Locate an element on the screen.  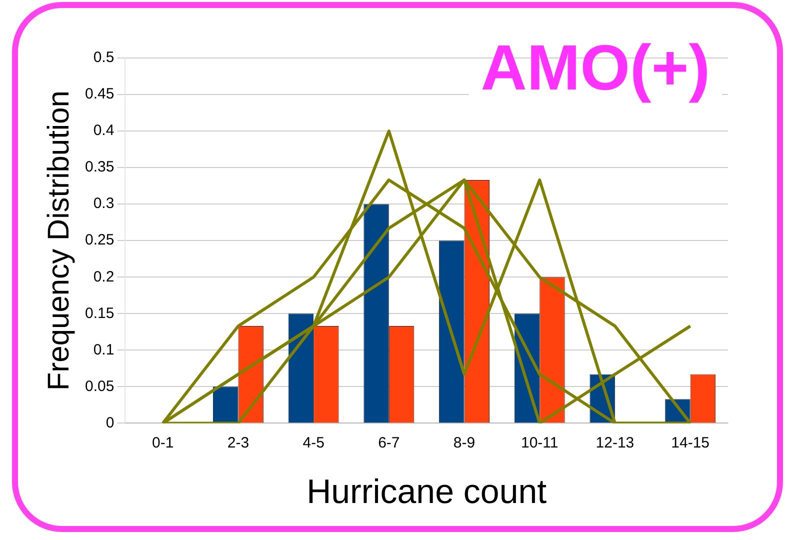
y-tick-label: 0.05 is located at coordinates (99, 386).